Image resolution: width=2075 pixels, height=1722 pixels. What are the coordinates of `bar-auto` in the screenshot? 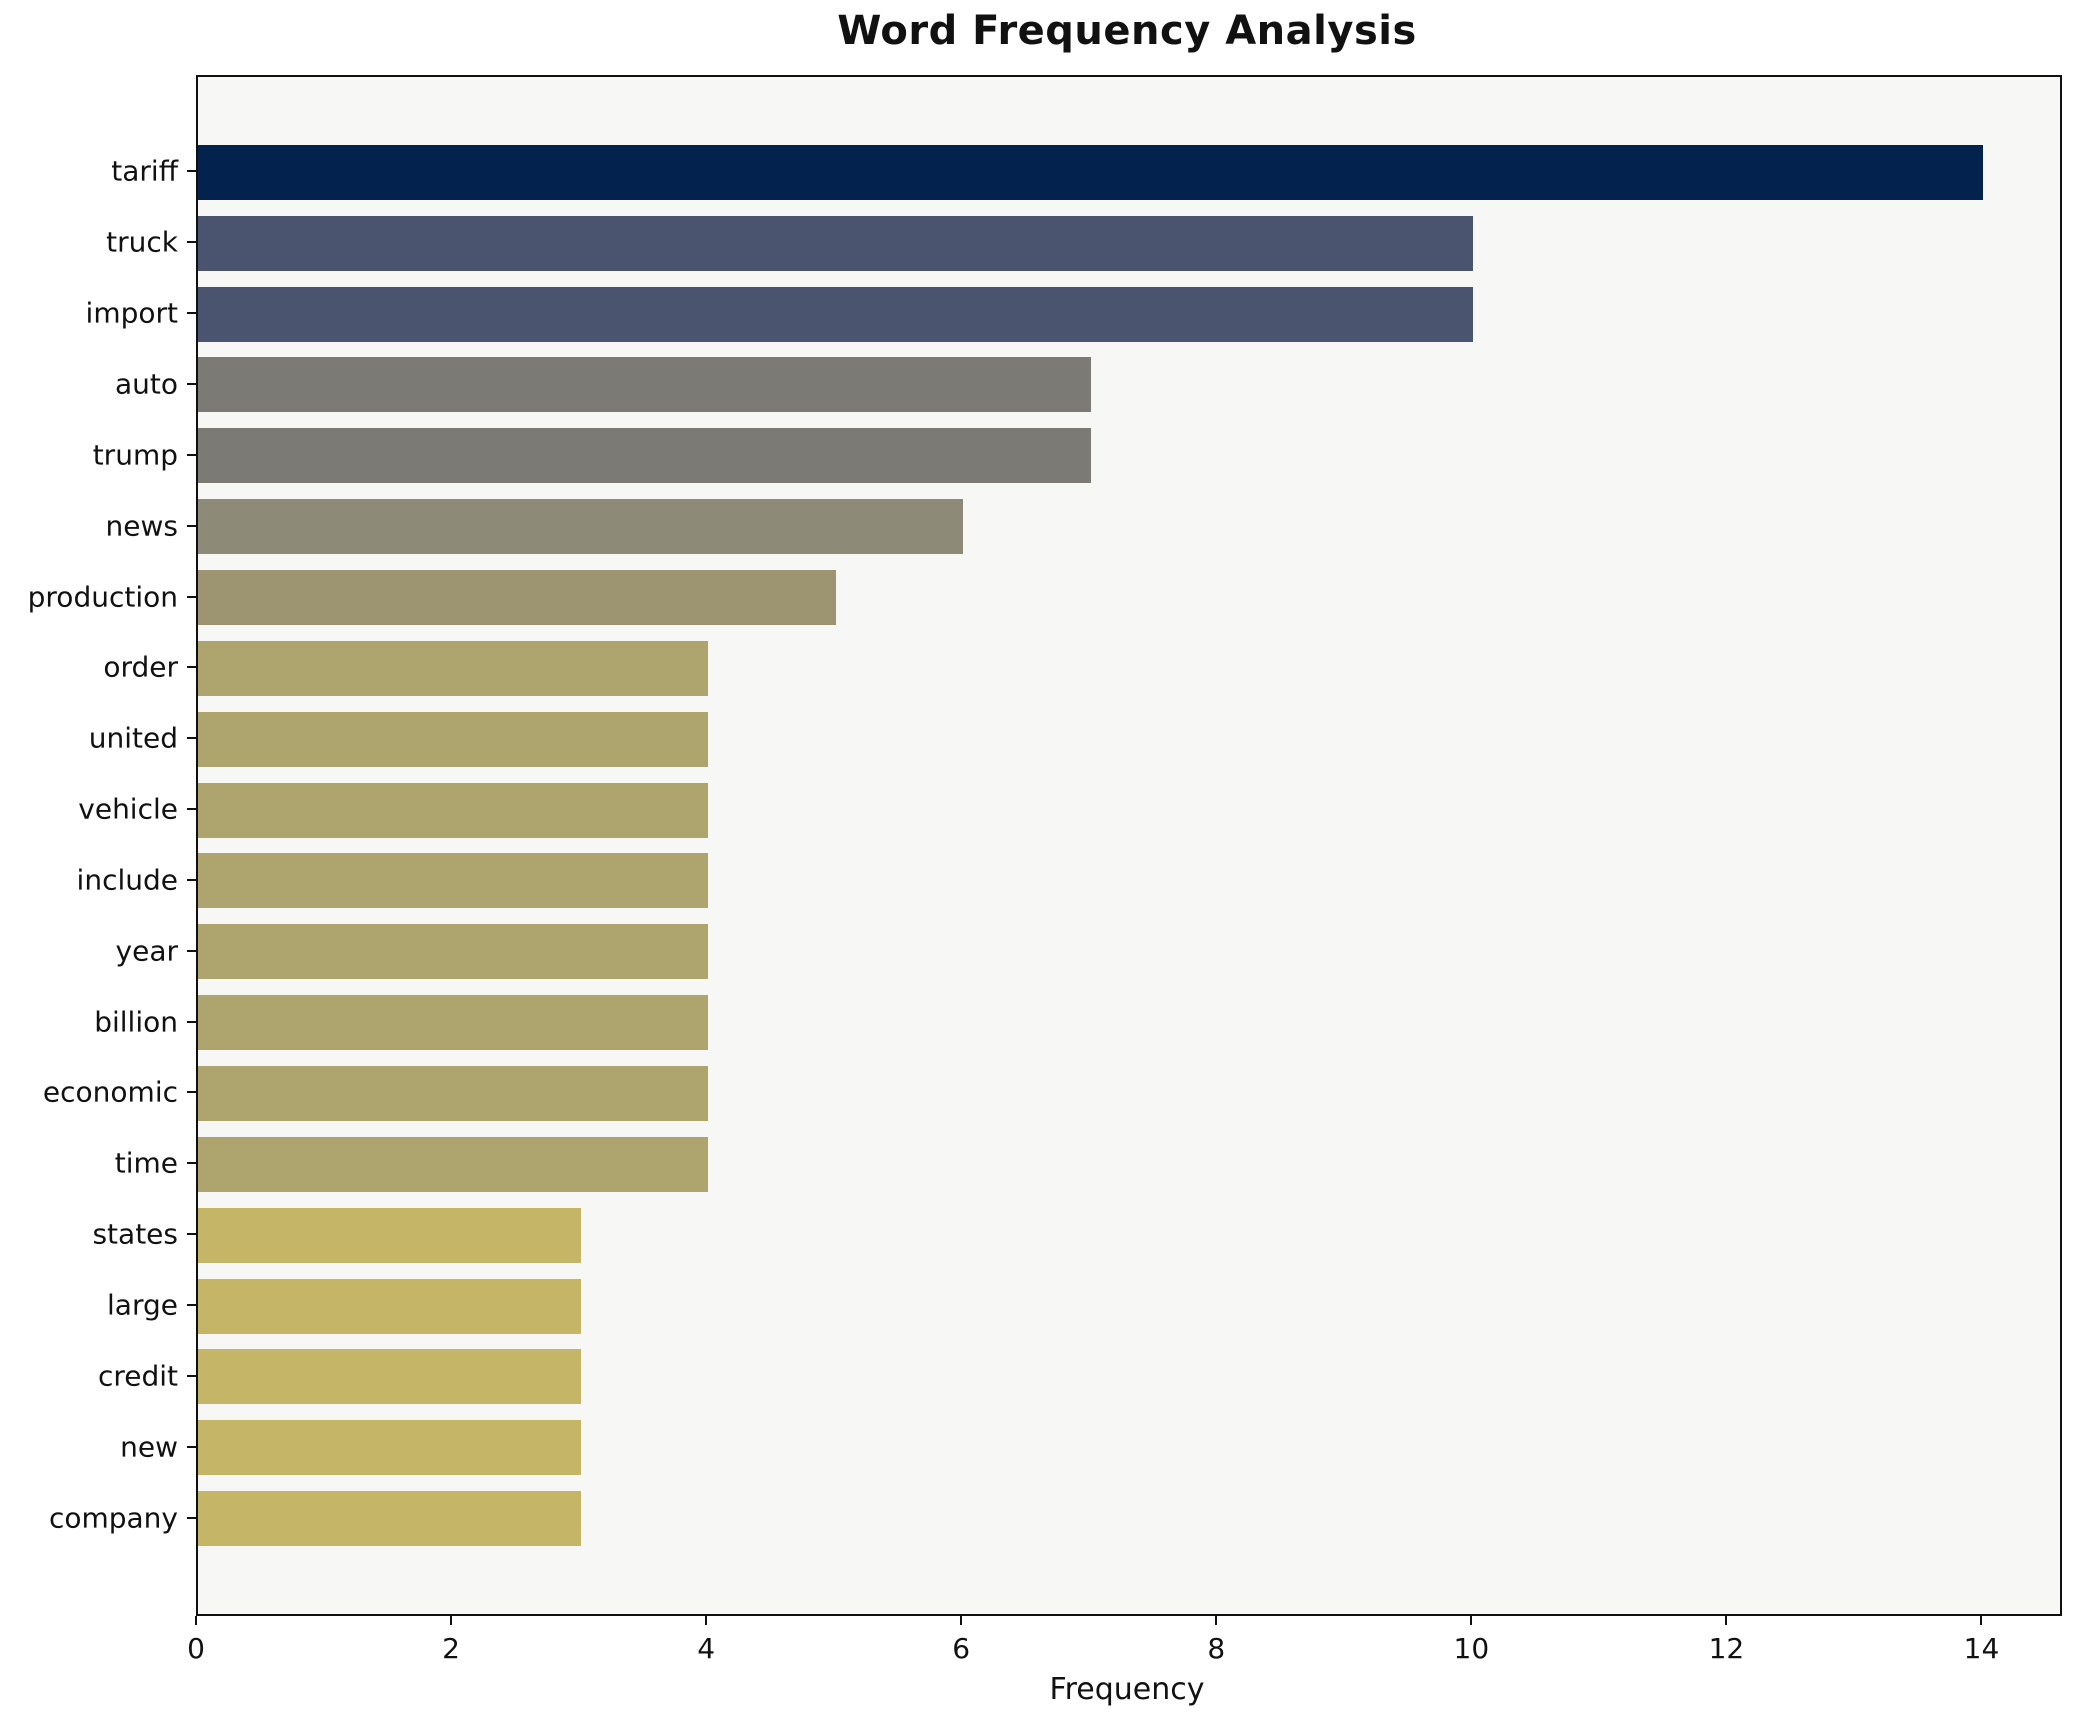 It's located at (644, 385).